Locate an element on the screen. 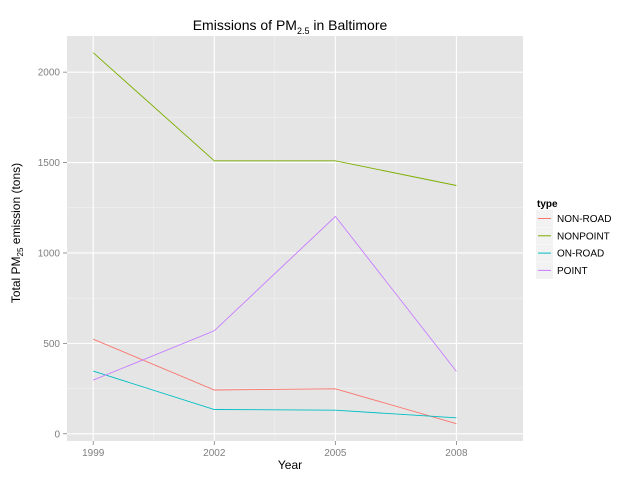 The image size is (640, 480). legend: type NON-ROAD NONPOINT ON-ROAD POINT is located at coordinates (573, 239).